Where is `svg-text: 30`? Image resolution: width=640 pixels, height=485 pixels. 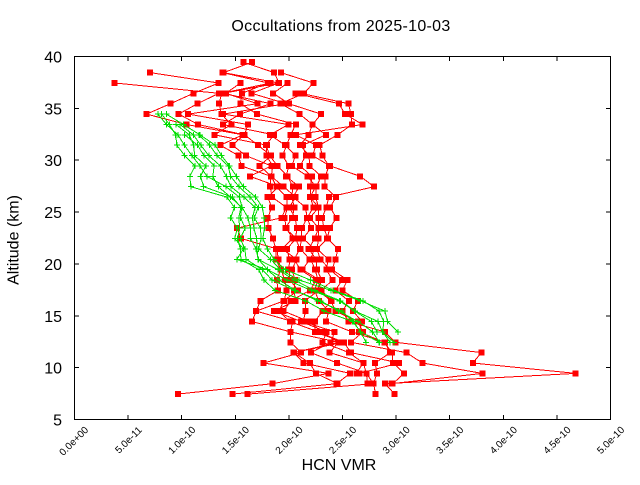 svg-text: 30 is located at coordinates (53, 161).